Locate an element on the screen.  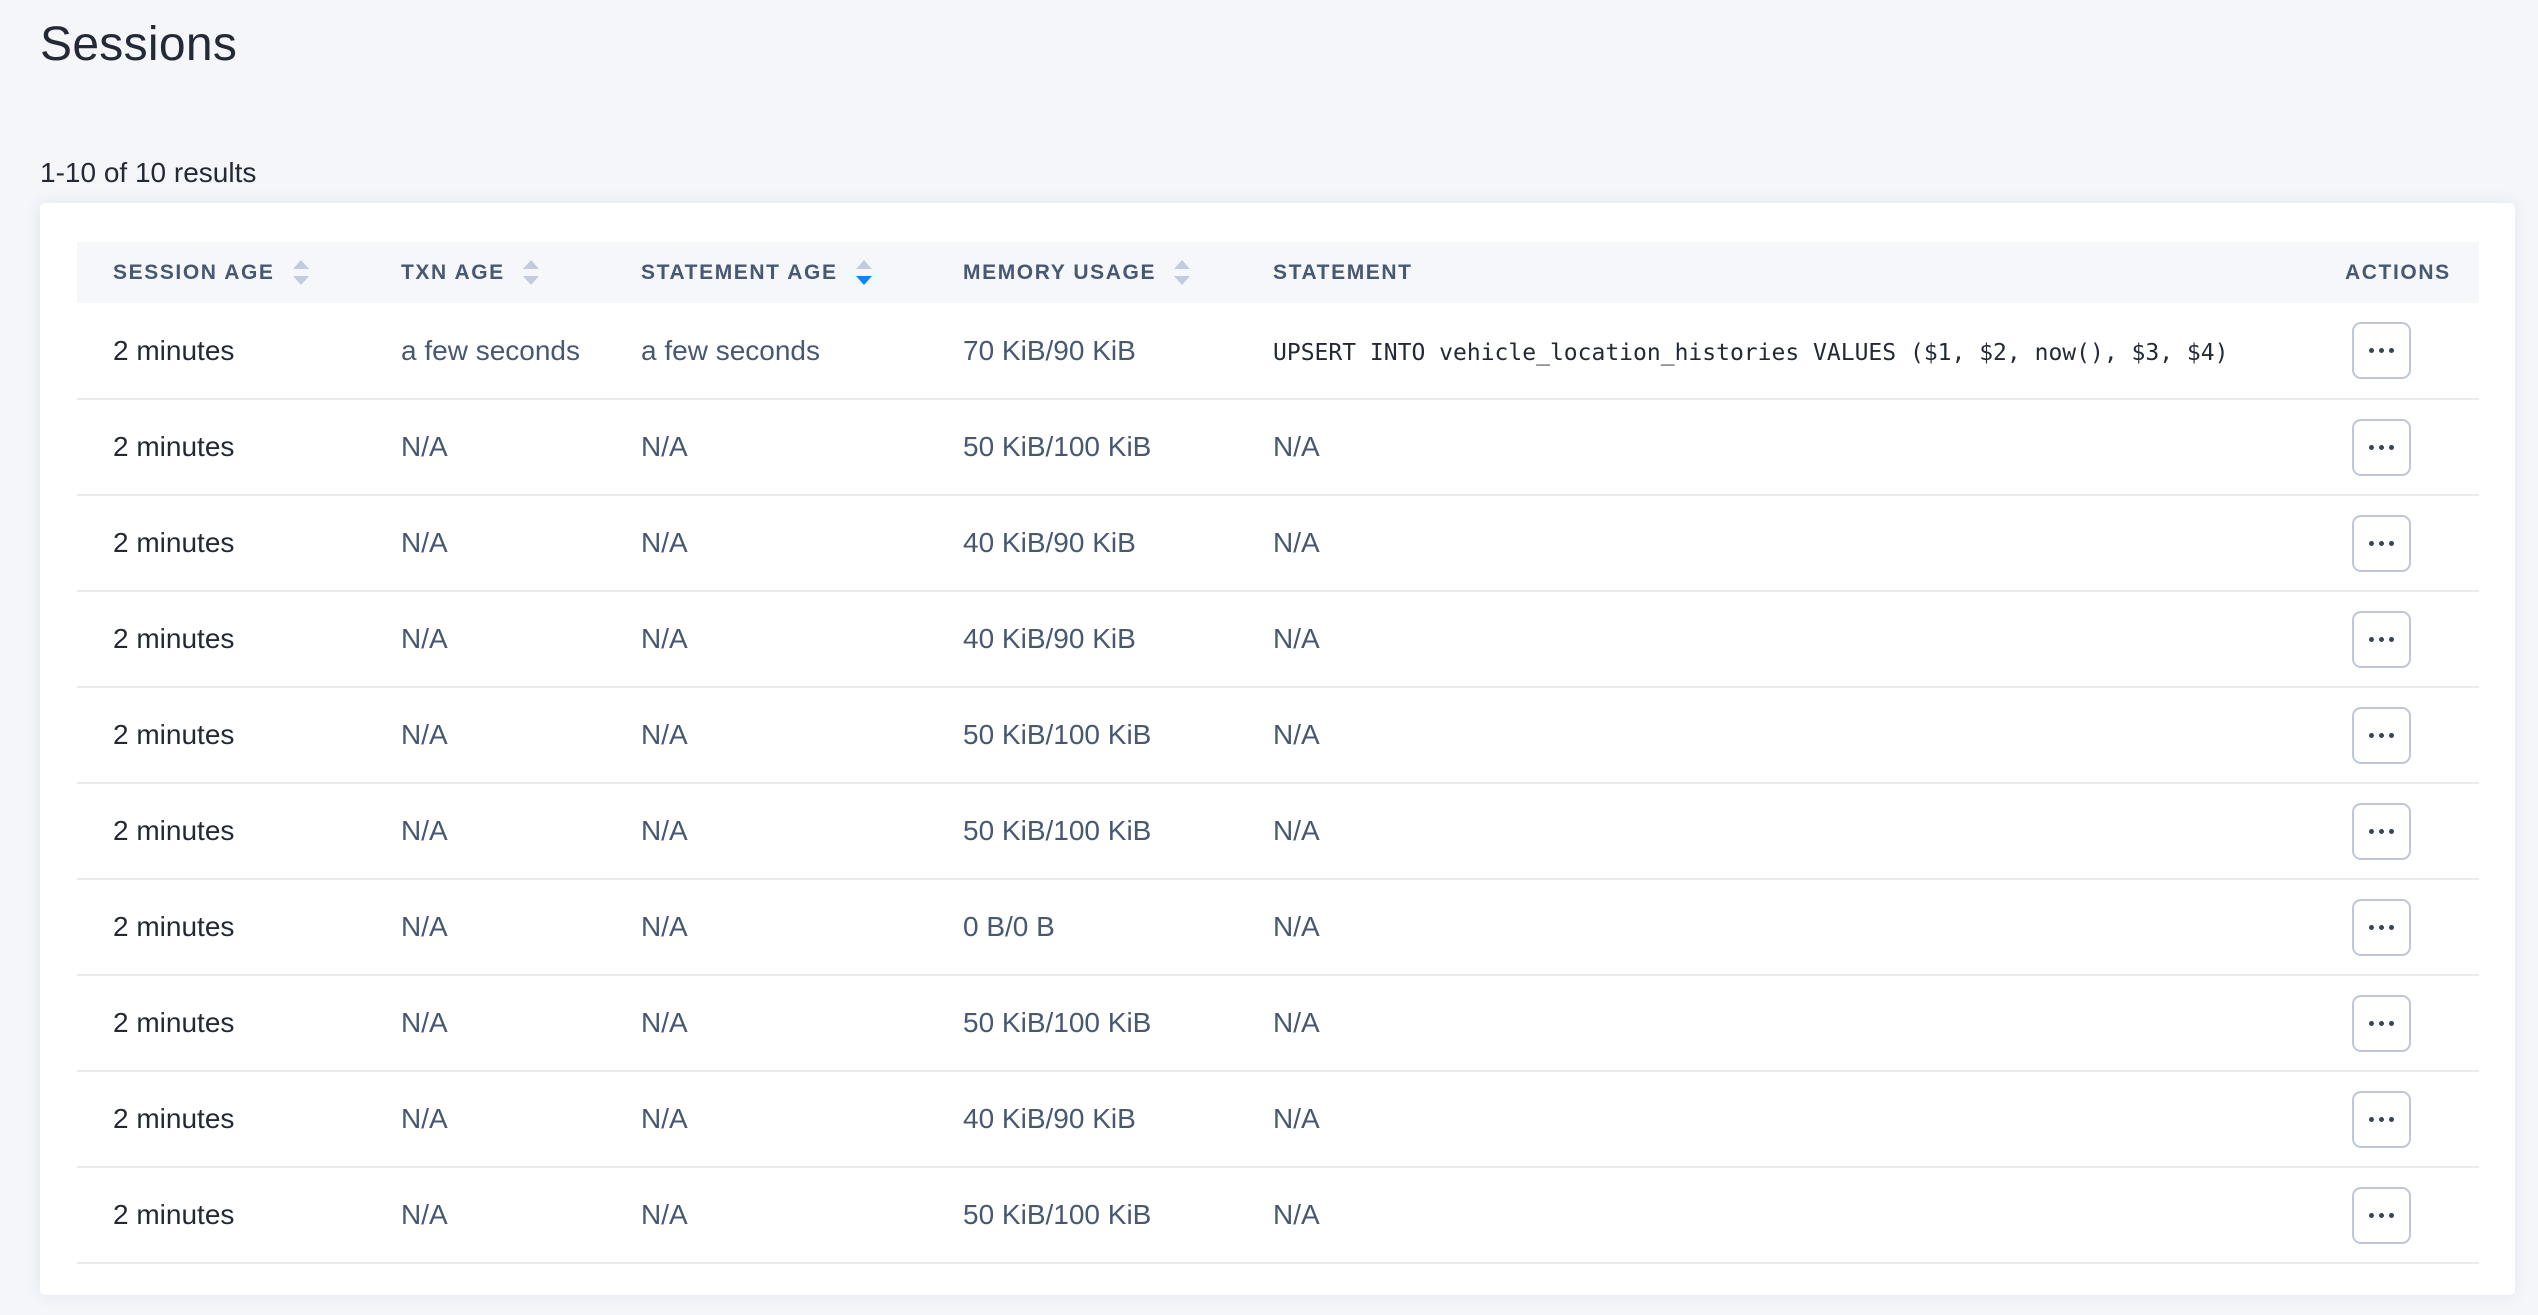
cell-txn-age: a few seconds is located at coordinates (521, 351).